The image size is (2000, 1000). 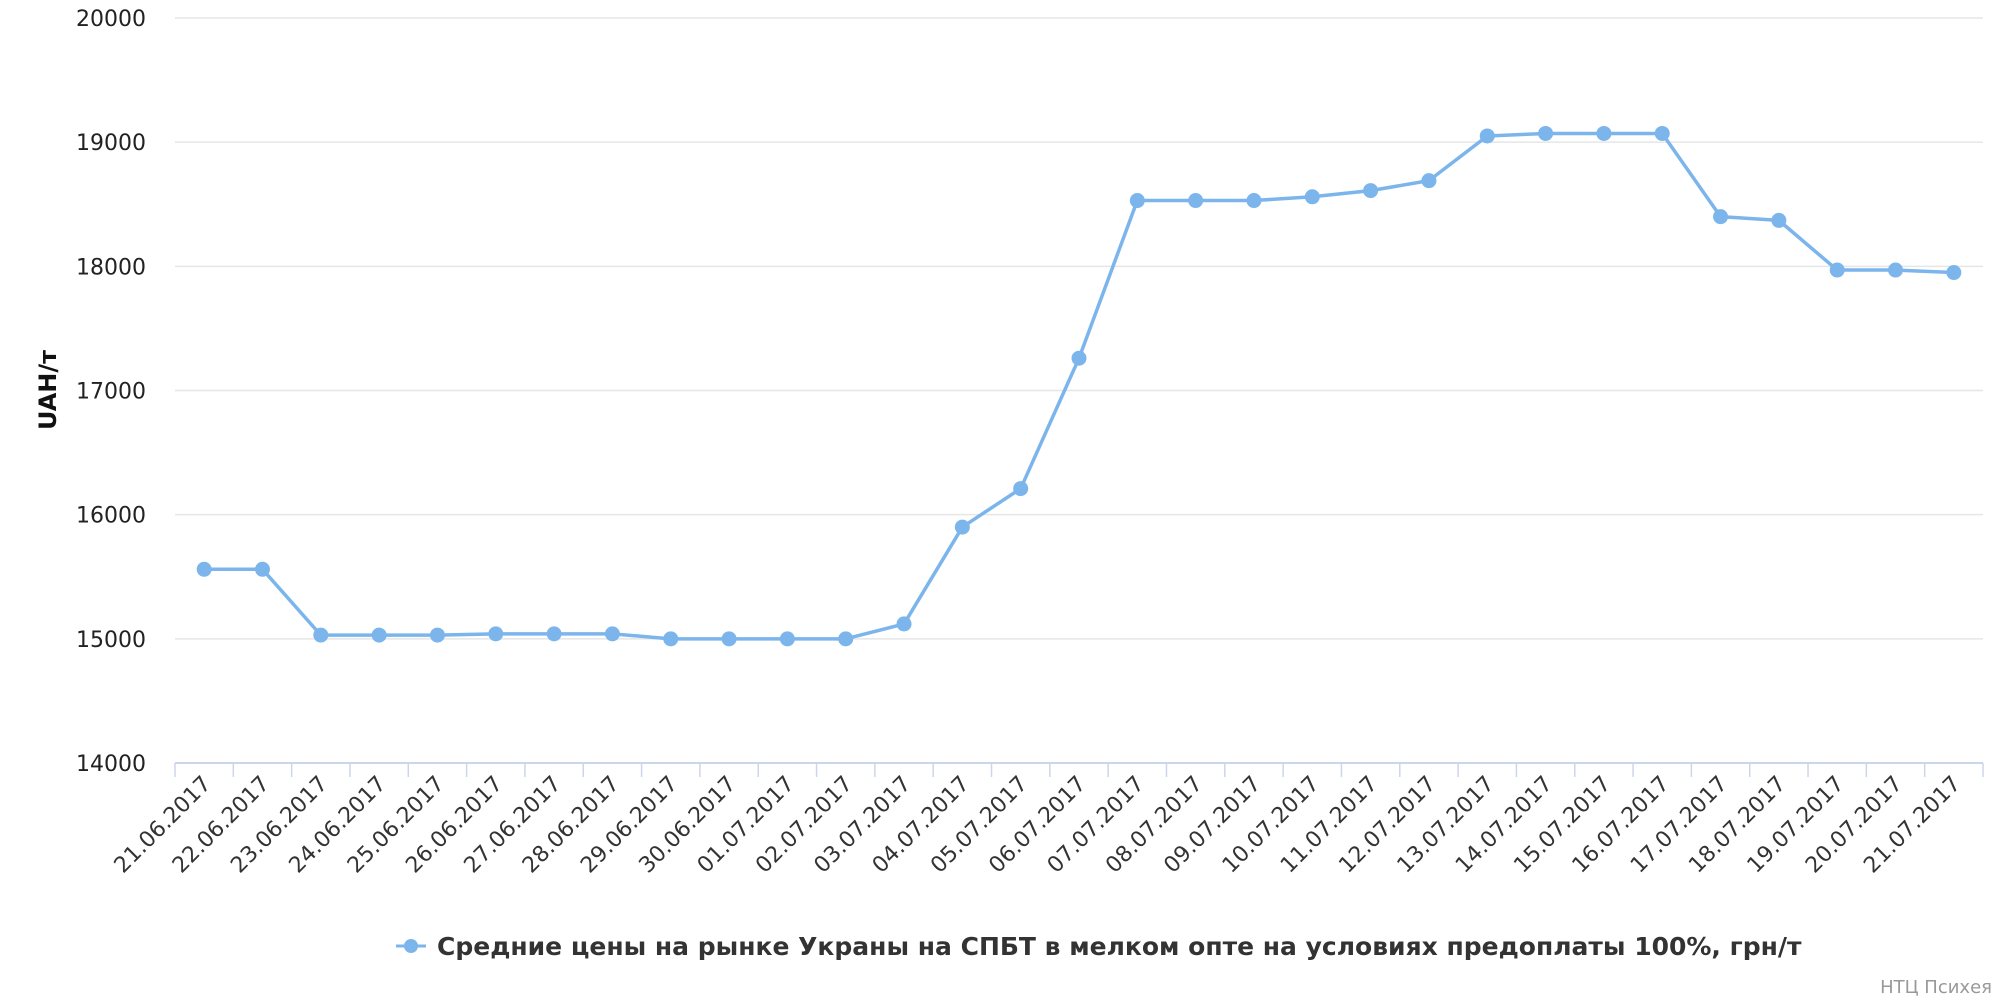 What do you see at coordinates (111, 19) in the screenshot?
I see `y-tick-label: 20000` at bounding box center [111, 19].